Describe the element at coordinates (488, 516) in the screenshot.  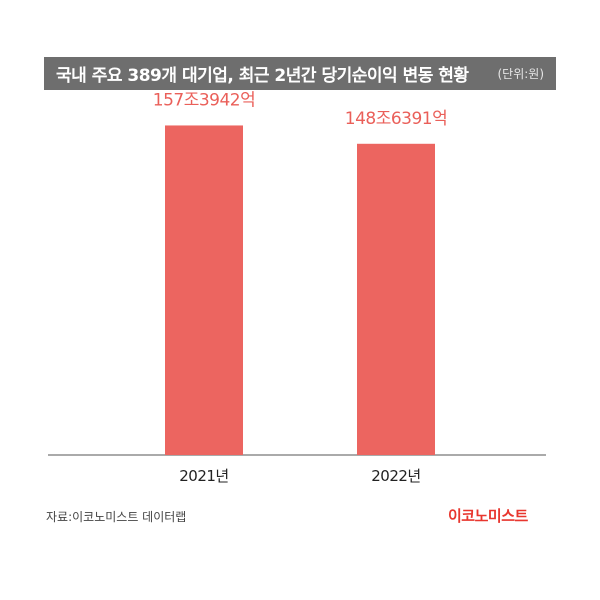
I see `brand-logo: 이코노미스트` at that location.